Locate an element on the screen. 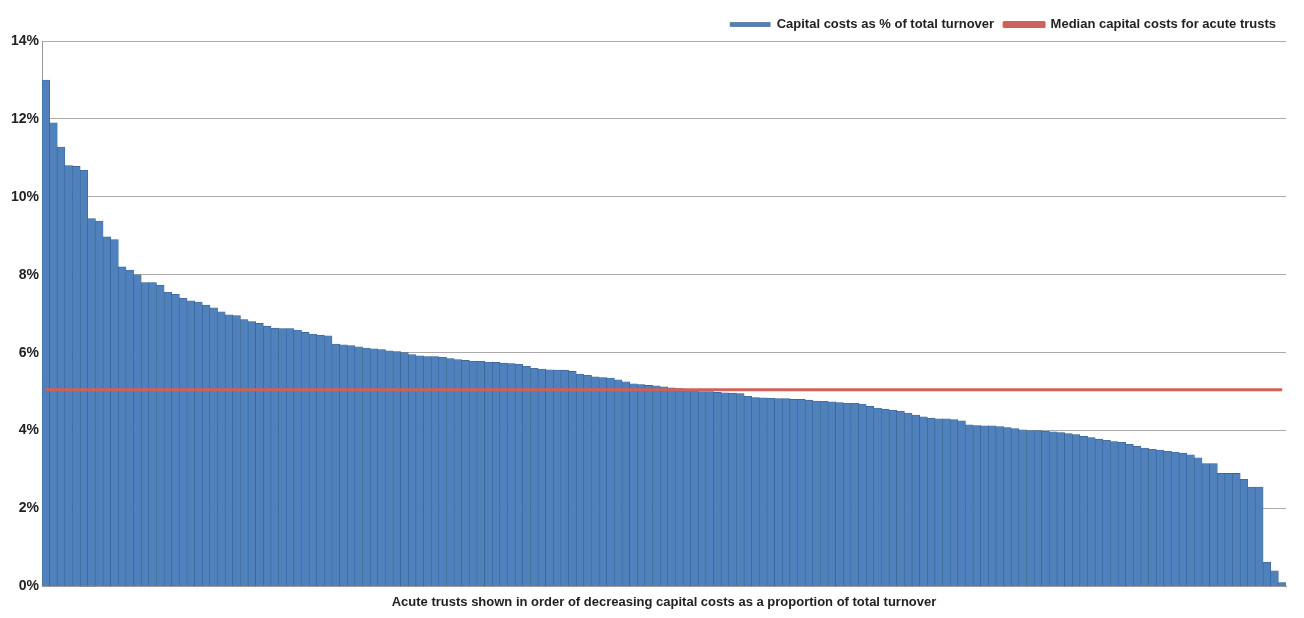 This screenshot has height=618, width=1304. y-tick-label: 2% is located at coordinates (29, 507).